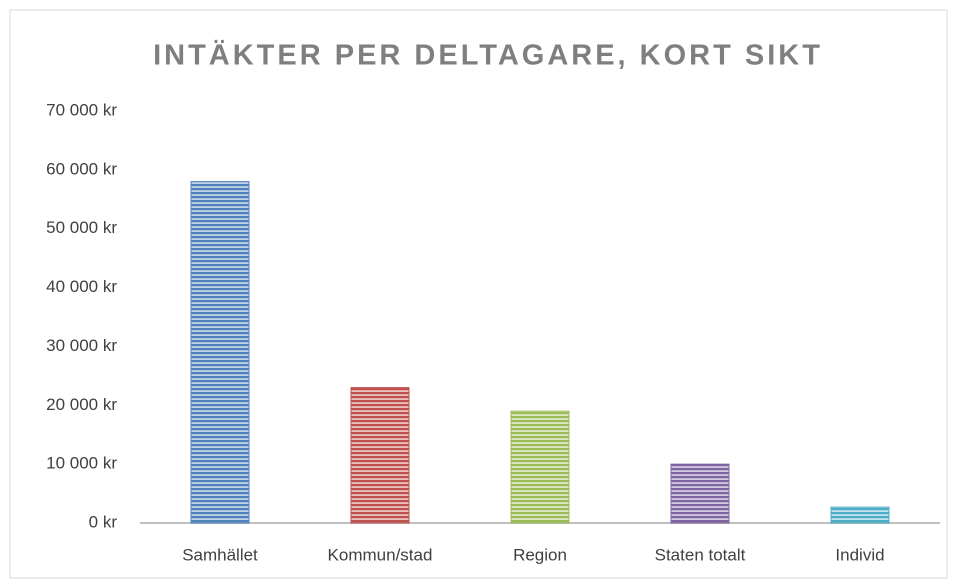  I want to click on x-tick-label: Samhället, so click(220, 554).